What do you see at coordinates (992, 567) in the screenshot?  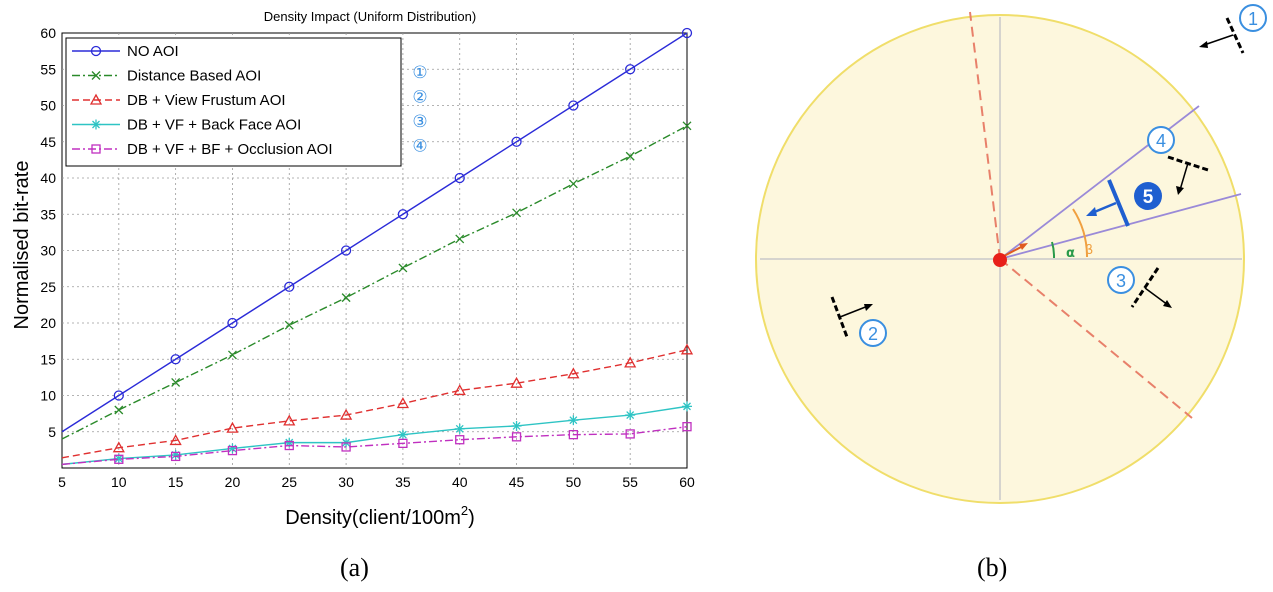 I see `caption-b: (b)` at bounding box center [992, 567].